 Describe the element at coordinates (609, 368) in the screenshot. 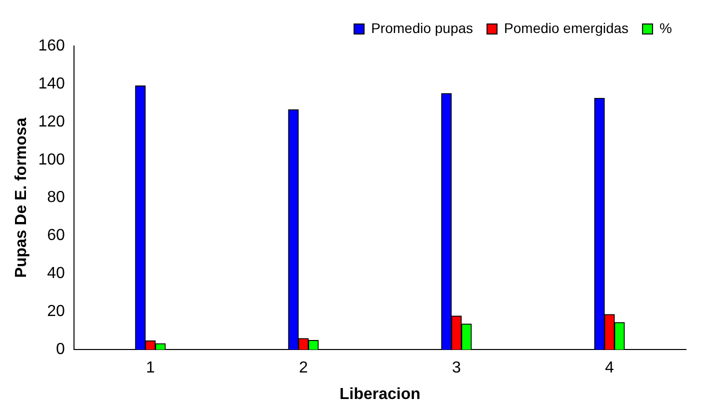

I see `x-tick-label: 4` at that location.